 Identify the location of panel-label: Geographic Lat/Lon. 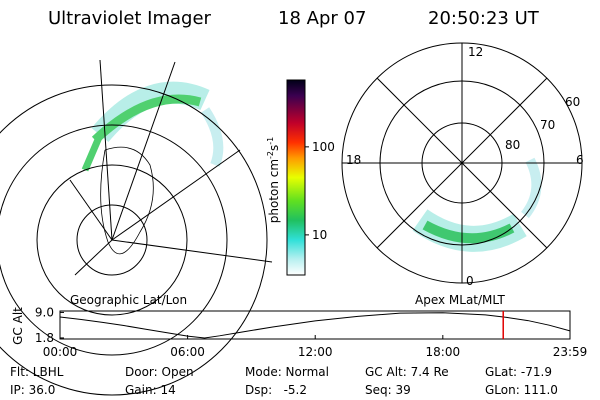
(128, 300).